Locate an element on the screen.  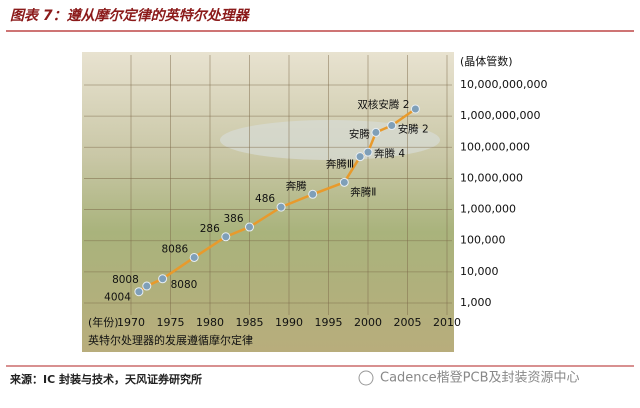
y-tick-label: 100,000,000 is located at coordinates (495, 146).